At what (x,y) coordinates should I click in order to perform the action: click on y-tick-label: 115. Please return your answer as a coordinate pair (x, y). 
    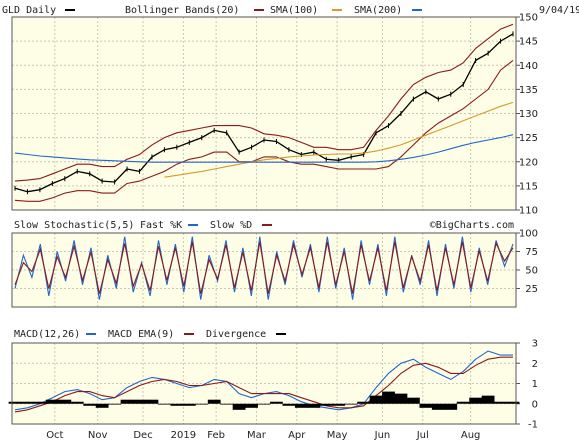
    Looking at the image, I should click on (528, 186).